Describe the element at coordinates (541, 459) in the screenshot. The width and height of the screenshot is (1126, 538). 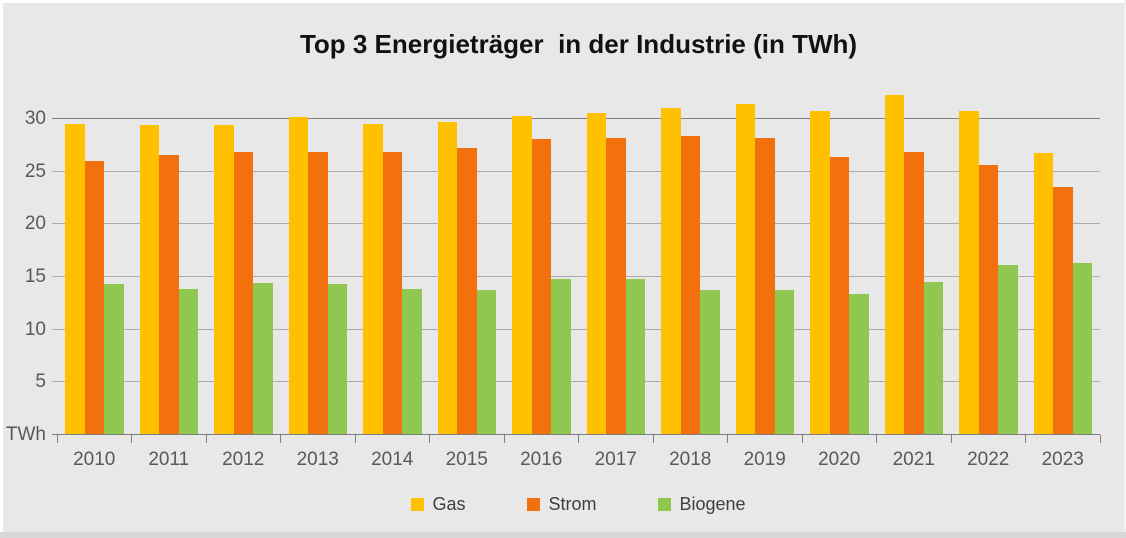
I see `x-tick-label-2016: 2016` at that location.